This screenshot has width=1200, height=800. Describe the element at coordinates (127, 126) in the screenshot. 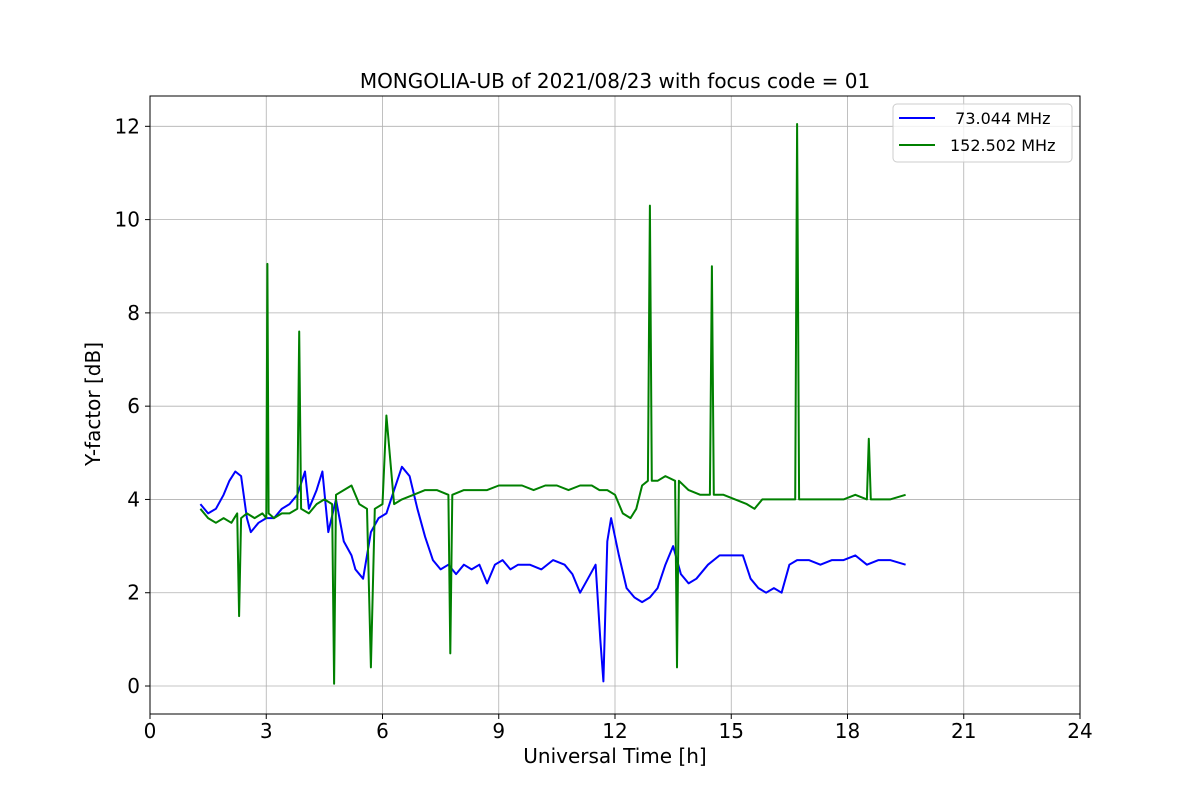

I see `y-tick-label: 12` at that location.